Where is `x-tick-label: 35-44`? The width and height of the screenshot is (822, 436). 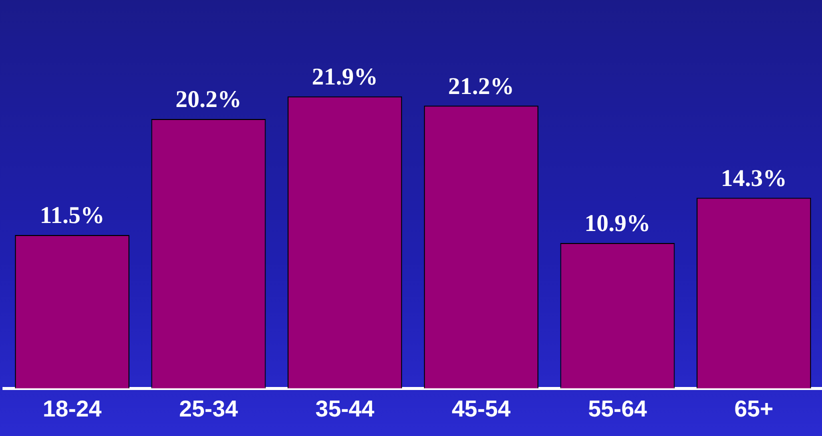
x-tick-label: 35-44 is located at coordinates (344, 409).